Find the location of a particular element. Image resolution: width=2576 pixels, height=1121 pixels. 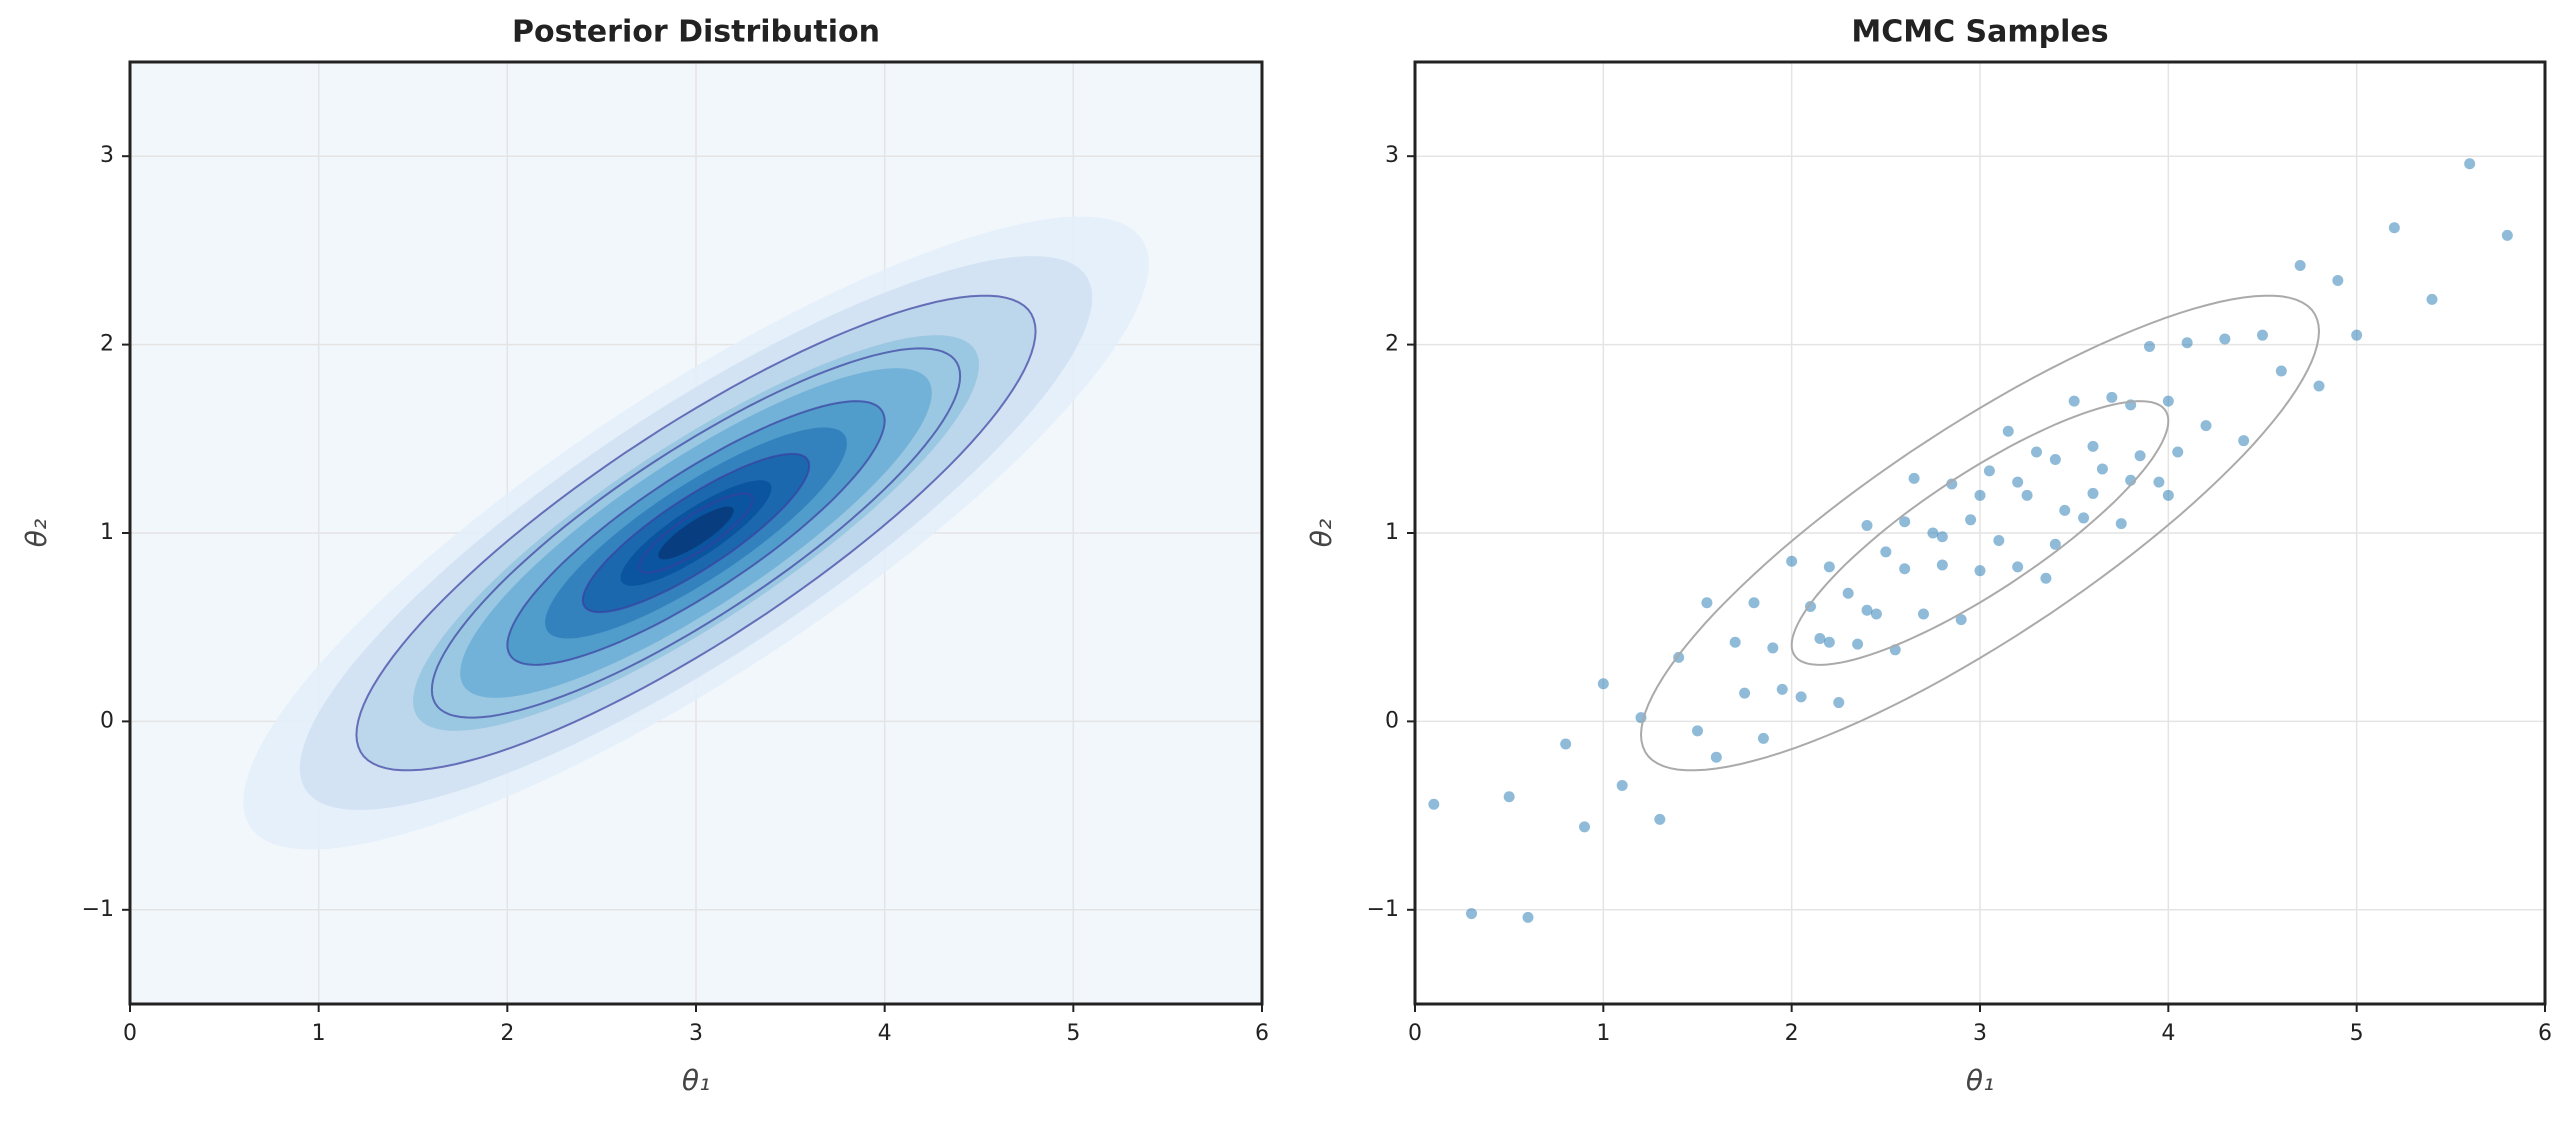

chart-title: MCMC Samples is located at coordinates (1979, 32).